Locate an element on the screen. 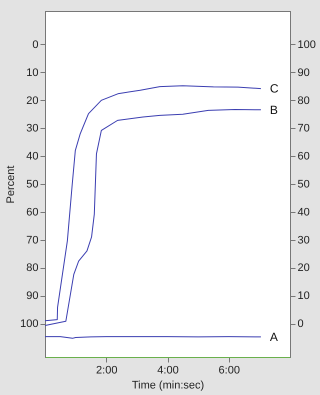  y2-tick-label: 0 is located at coordinates (301, 324).